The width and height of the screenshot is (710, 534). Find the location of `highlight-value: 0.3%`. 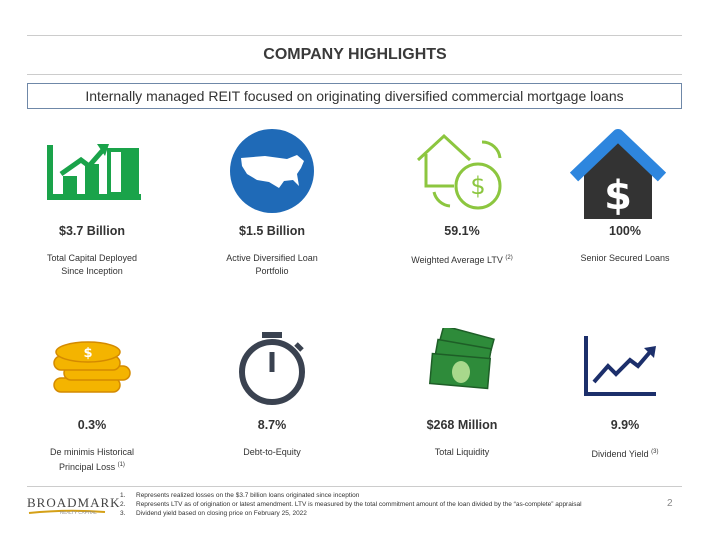

highlight-value: 0.3% is located at coordinates (92, 425).